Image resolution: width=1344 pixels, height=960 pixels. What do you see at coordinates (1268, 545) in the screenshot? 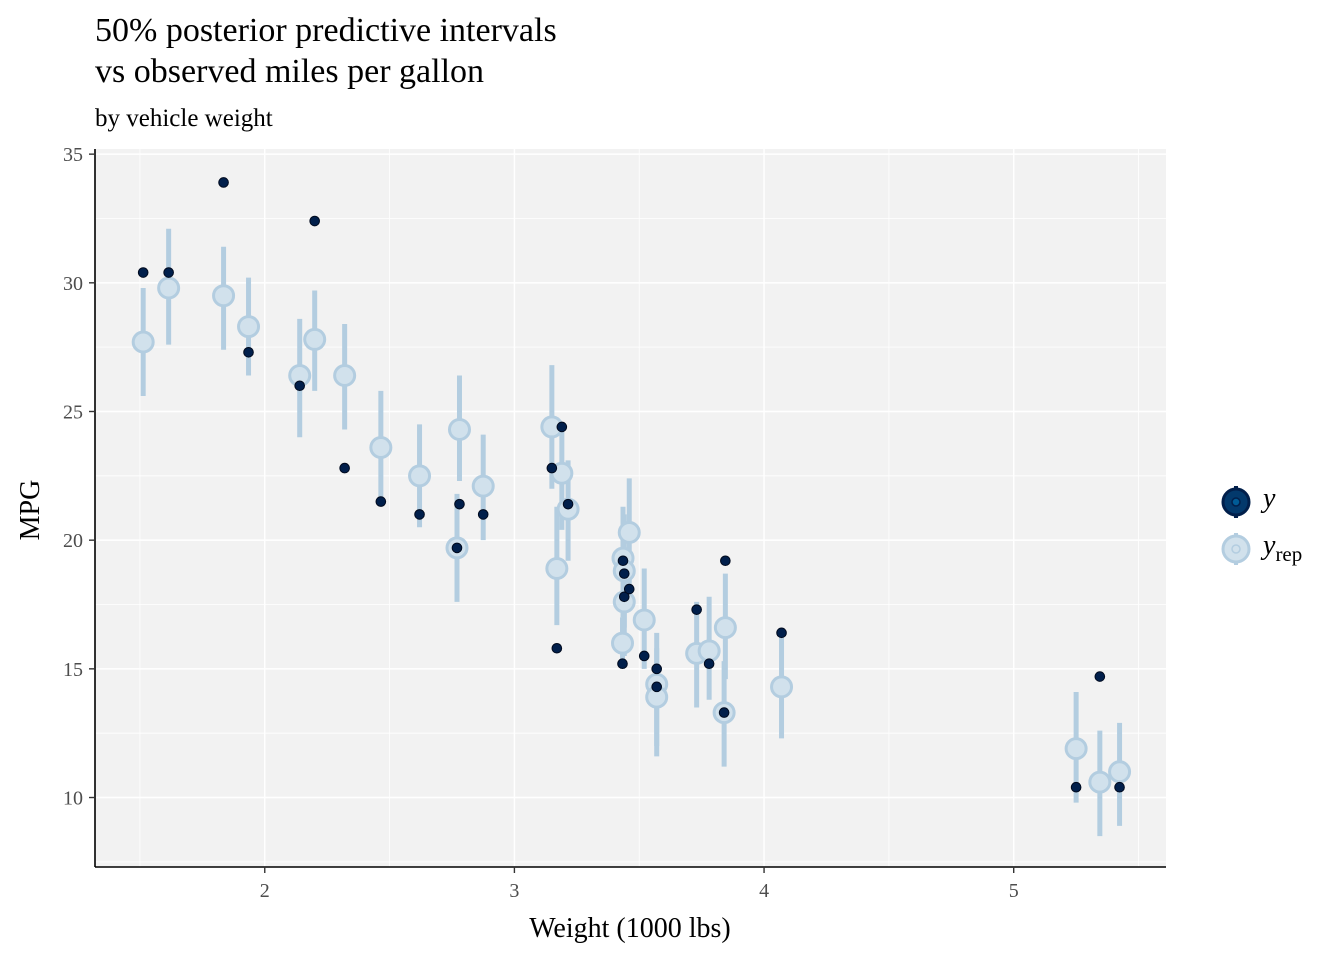
I see `legend-label-yrep-main: y` at bounding box center [1268, 545].